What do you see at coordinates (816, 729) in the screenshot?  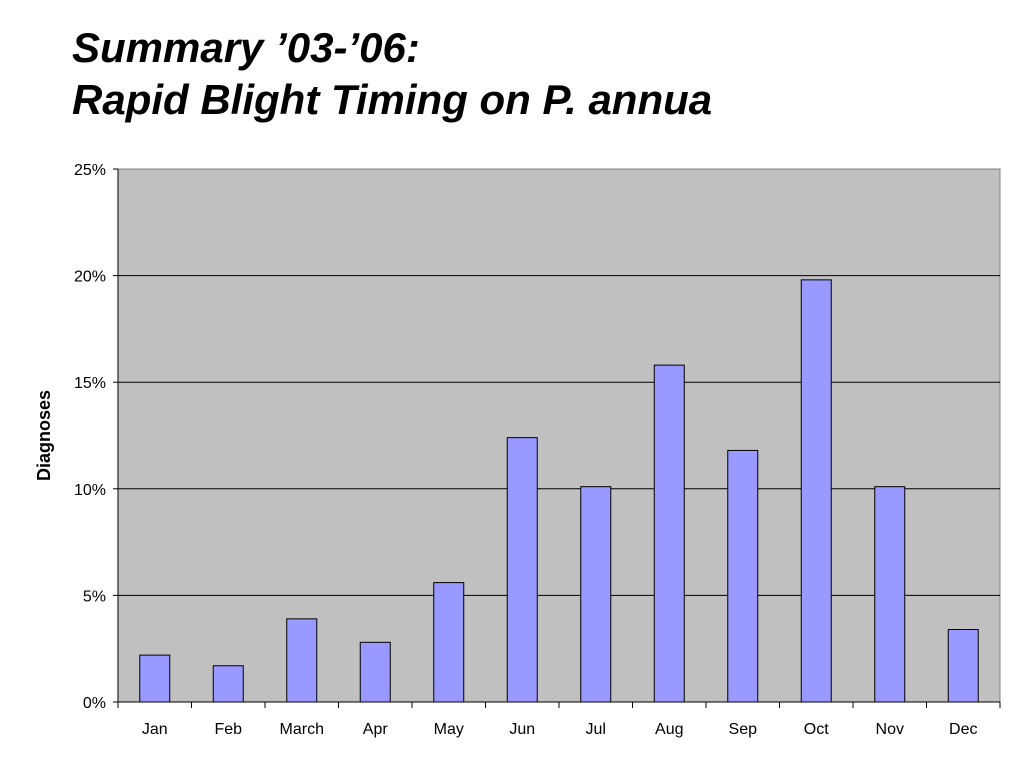 I see `x-tick-label: Oct` at bounding box center [816, 729].